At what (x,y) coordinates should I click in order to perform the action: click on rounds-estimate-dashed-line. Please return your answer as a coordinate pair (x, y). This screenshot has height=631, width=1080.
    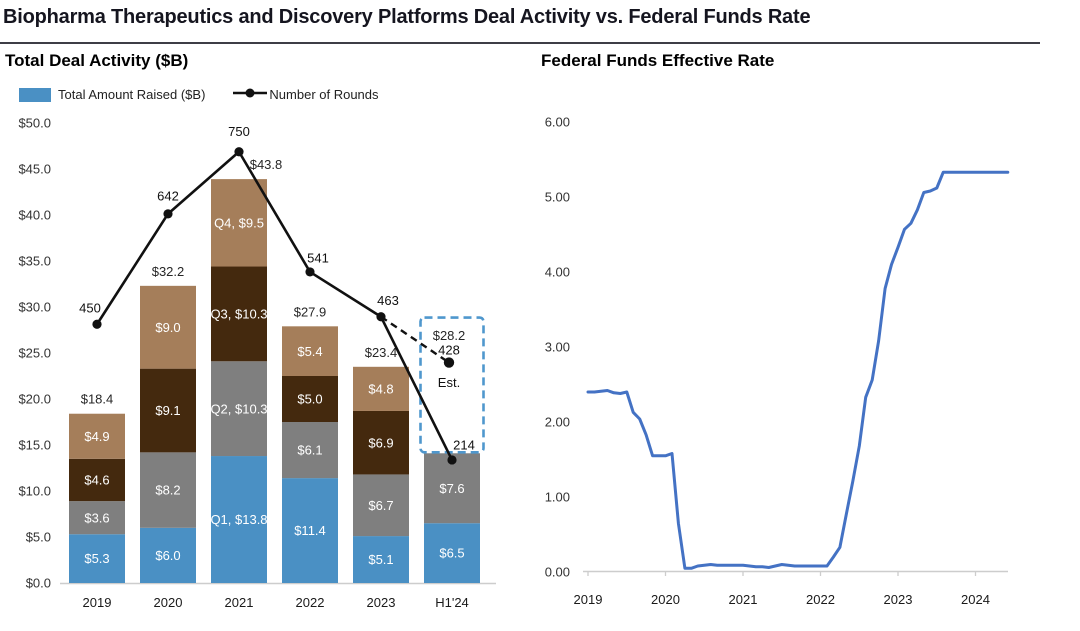
    Looking at the image, I should click on (415, 339).